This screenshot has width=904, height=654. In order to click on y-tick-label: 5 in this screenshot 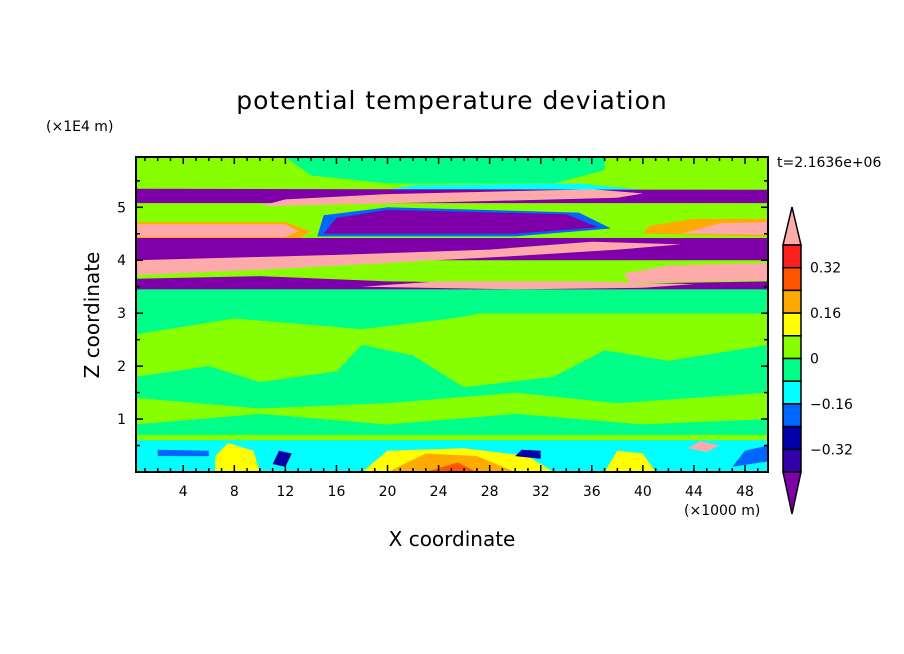, I will do `click(121, 208)`.